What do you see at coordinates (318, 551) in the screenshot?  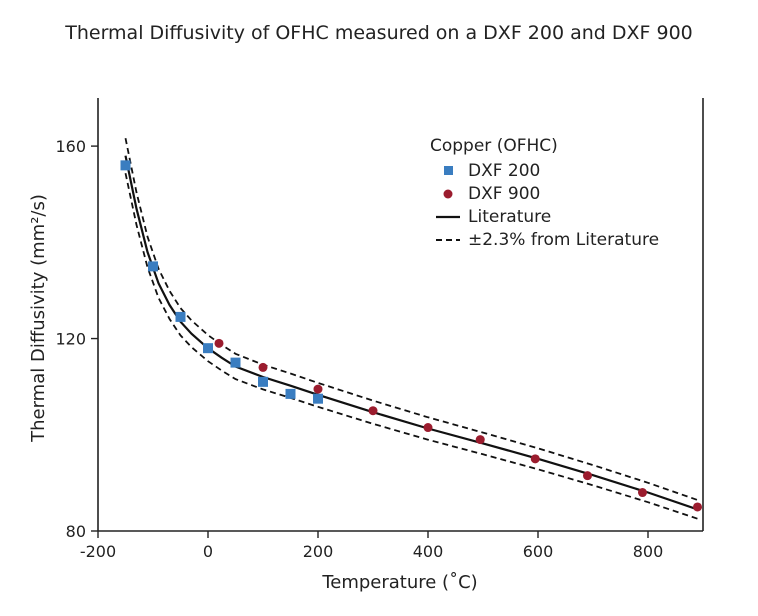 I see `x-tick-label: 200` at bounding box center [318, 551].